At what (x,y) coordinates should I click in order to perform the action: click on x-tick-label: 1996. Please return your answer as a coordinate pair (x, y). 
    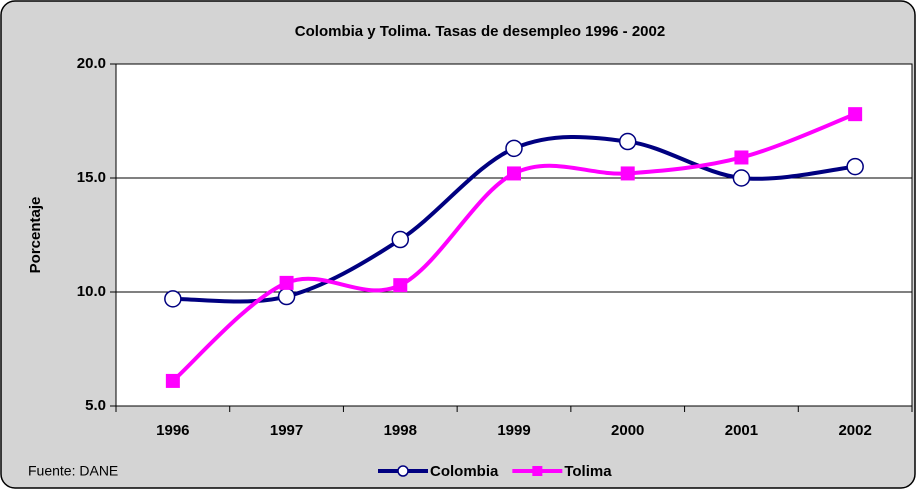
    Looking at the image, I should click on (172, 430).